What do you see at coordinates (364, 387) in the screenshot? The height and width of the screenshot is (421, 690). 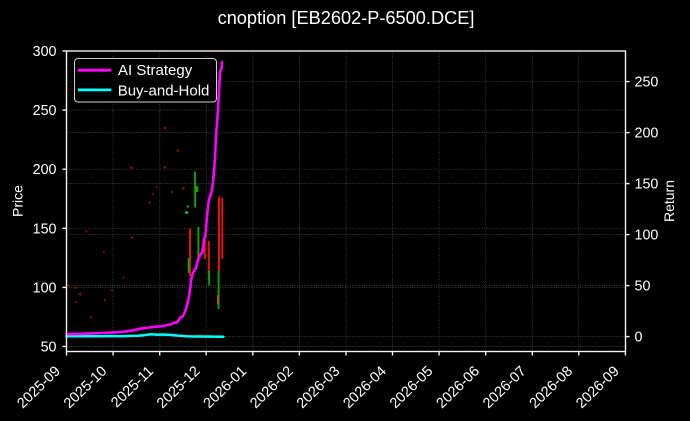 I see `svg-text: 2026-04` at bounding box center [364, 387].